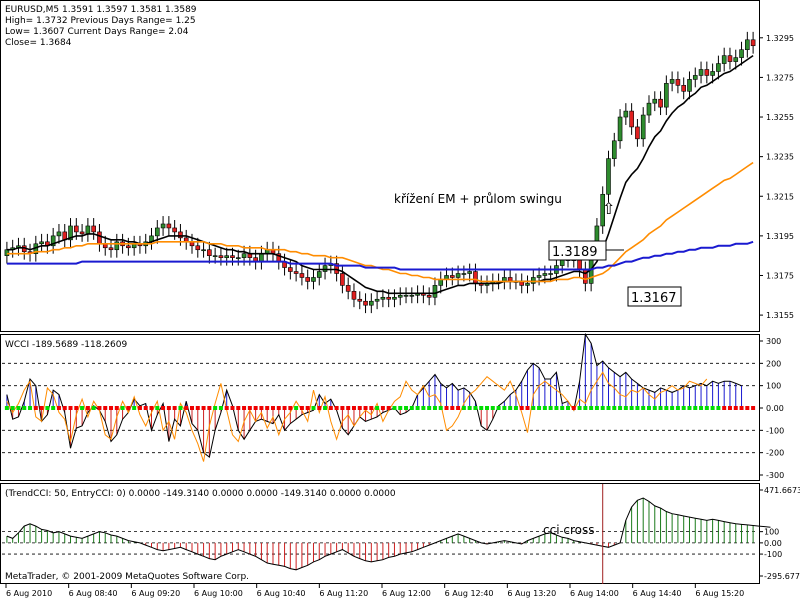 The width and height of the screenshot is (800, 604). I want to click on trendcci-y-tick-label: 0.00, so click(773, 543).